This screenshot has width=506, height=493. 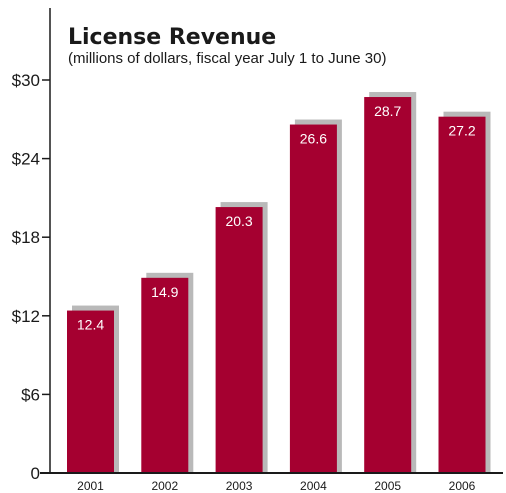 What do you see at coordinates (164, 486) in the screenshot?
I see `x-tick-label-2002: 2002` at bounding box center [164, 486].